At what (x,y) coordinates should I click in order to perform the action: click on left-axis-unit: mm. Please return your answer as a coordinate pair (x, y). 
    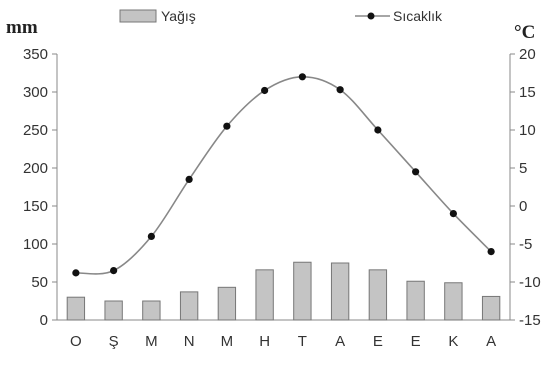
    Looking at the image, I should click on (22, 27).